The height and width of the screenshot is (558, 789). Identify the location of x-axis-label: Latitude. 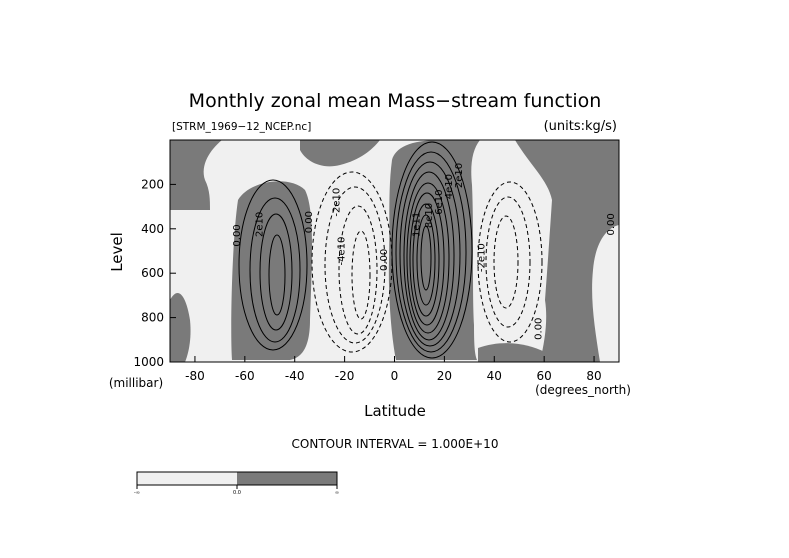
(395, 411).